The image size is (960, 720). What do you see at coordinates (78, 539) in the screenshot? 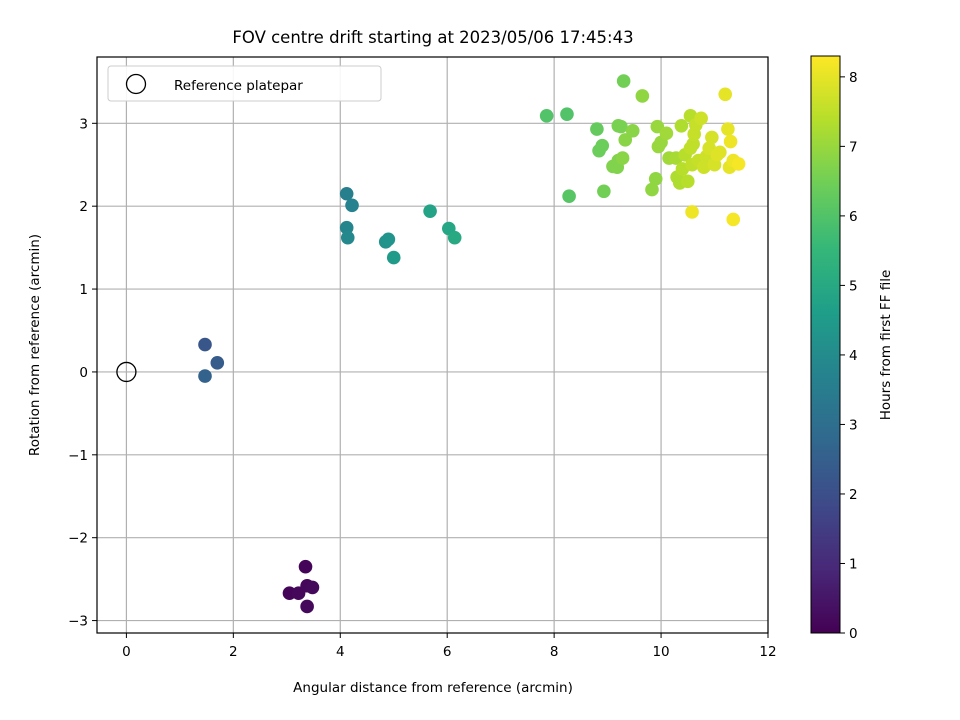
I see `y-tick-label: −2` at bounding box center [78, 539].